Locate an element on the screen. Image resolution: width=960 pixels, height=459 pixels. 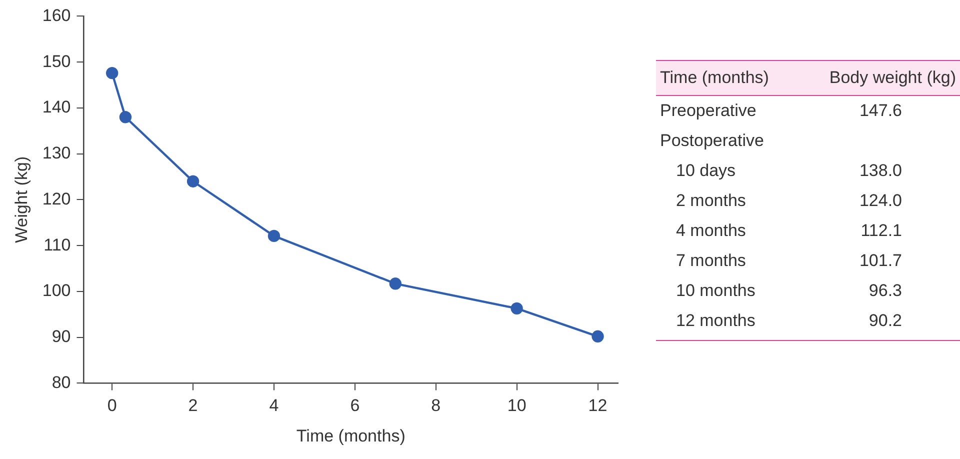
y-axis-title: Weight (kg) is located at coordinates (21, 200).